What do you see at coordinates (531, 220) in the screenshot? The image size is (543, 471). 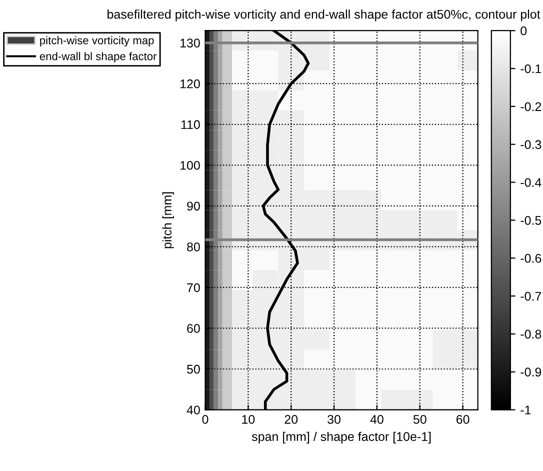 I see `color-bar-label: -0.5` at bounding box center [531, 220].